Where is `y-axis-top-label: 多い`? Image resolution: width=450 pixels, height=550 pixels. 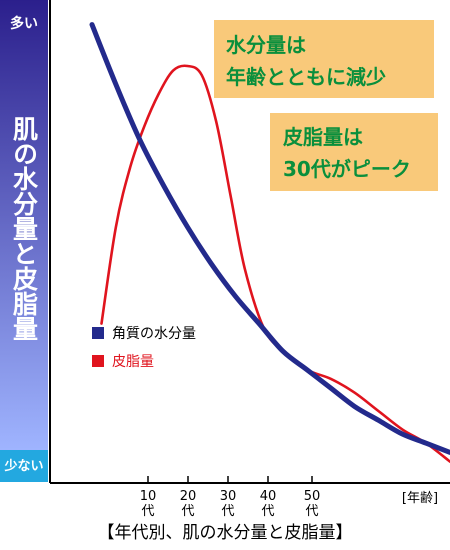
y-axis-top-label: 多い is located at coordinates (24, 23).